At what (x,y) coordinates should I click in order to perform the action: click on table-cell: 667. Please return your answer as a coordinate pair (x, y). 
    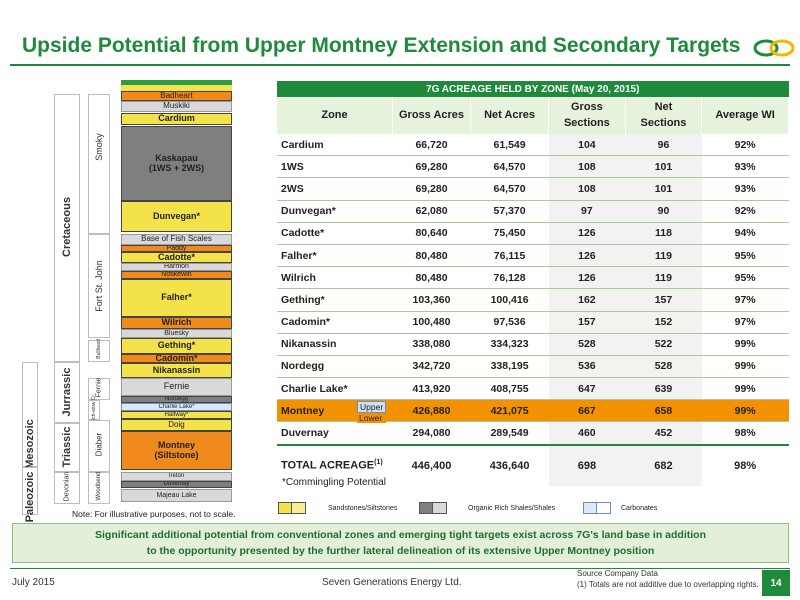
    Looking at the image, I should click on (587, 411).